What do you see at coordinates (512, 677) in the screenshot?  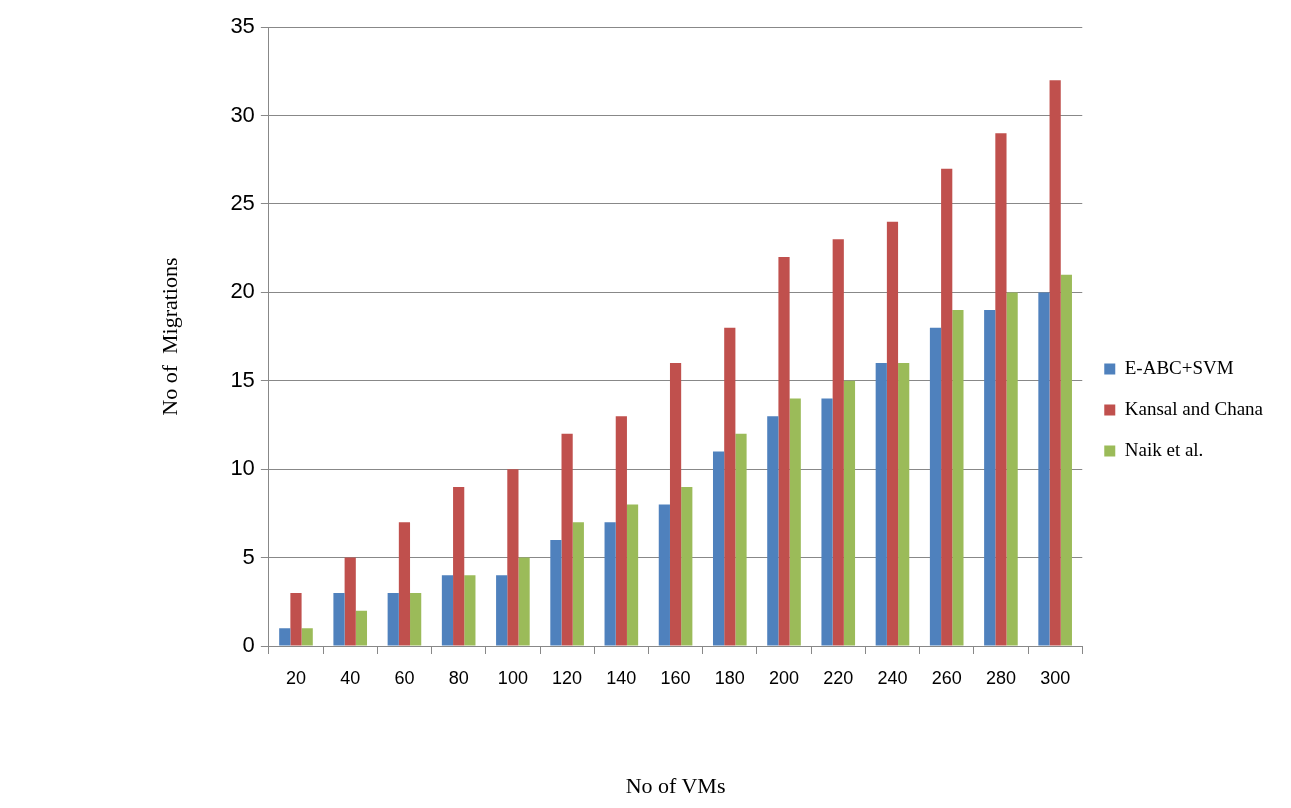 I see `x-tick-label: 100` at bounding box center [512, 677].